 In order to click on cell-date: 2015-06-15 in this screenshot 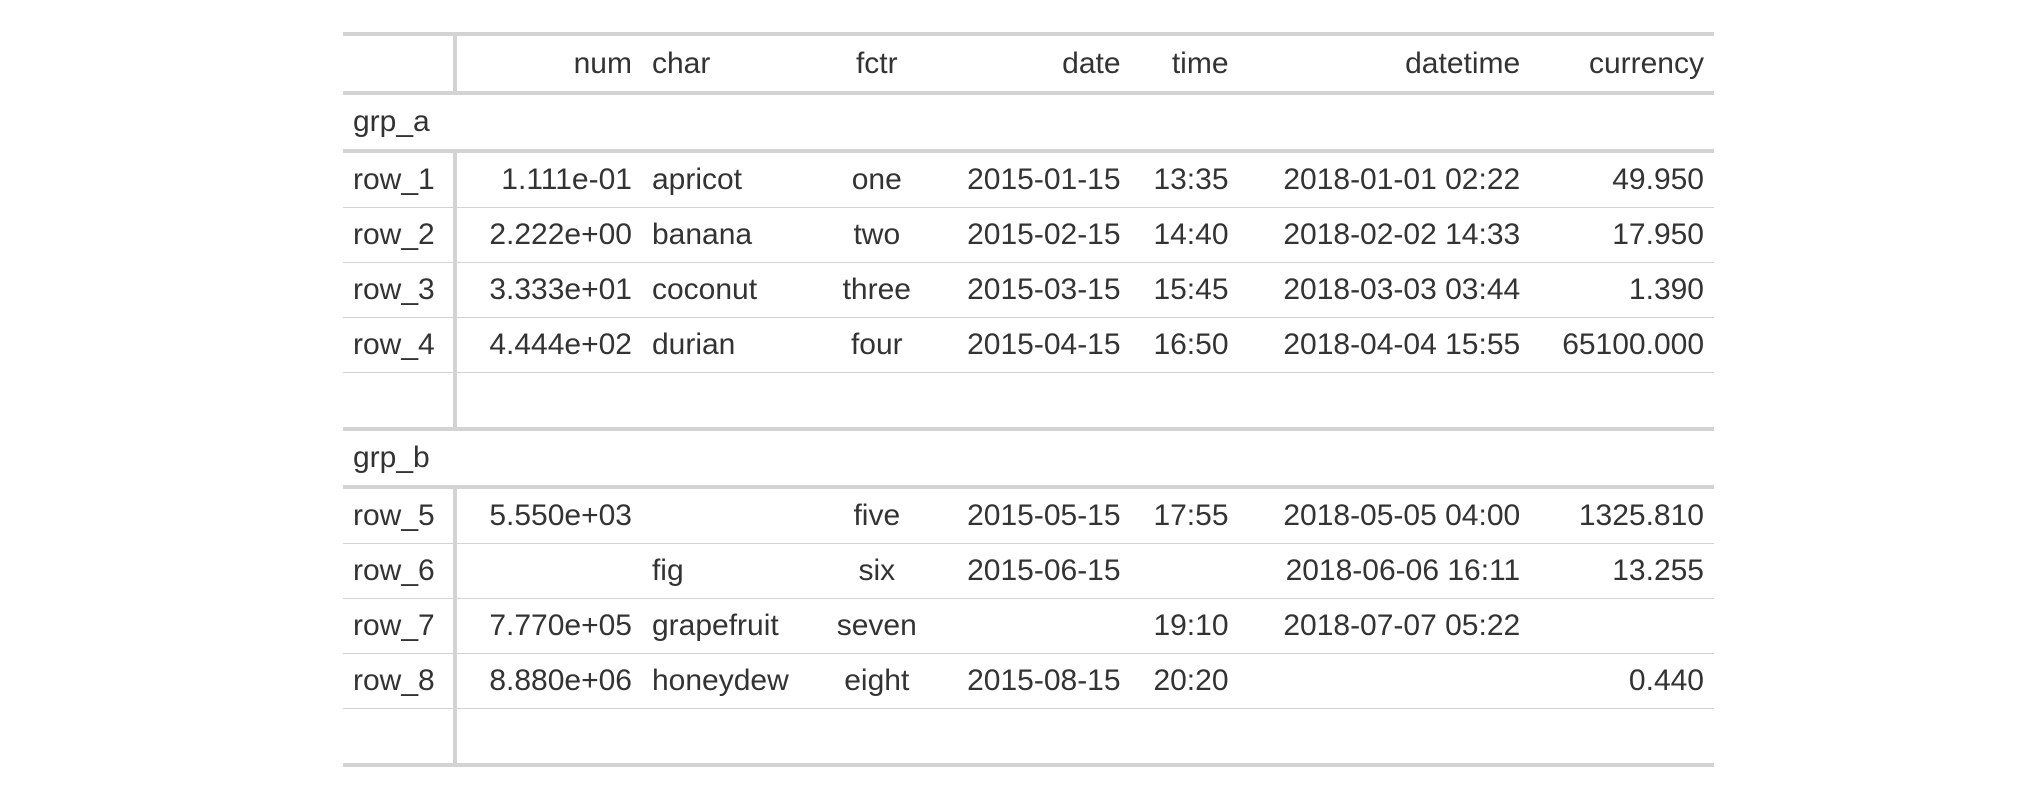, I will do `click(1032, 571)`.